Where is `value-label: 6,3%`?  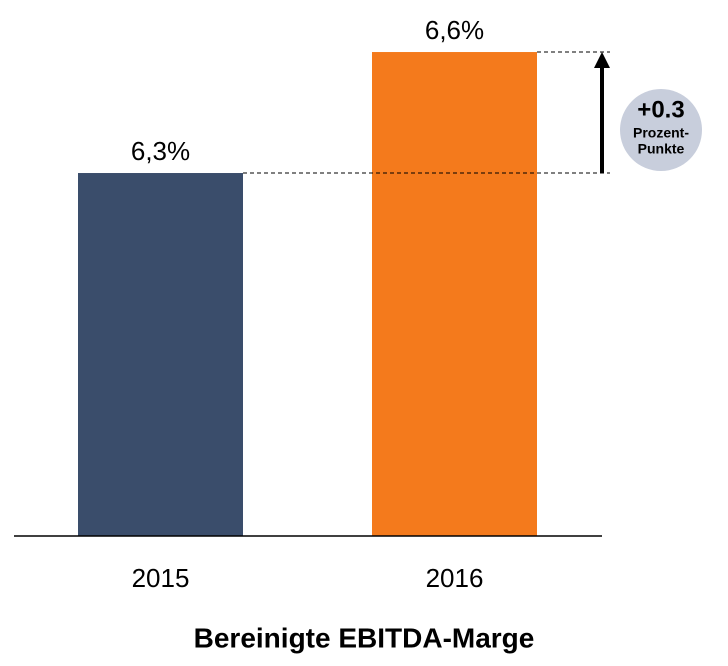
value-label: 6,3% is located at coordinates (160, 151).